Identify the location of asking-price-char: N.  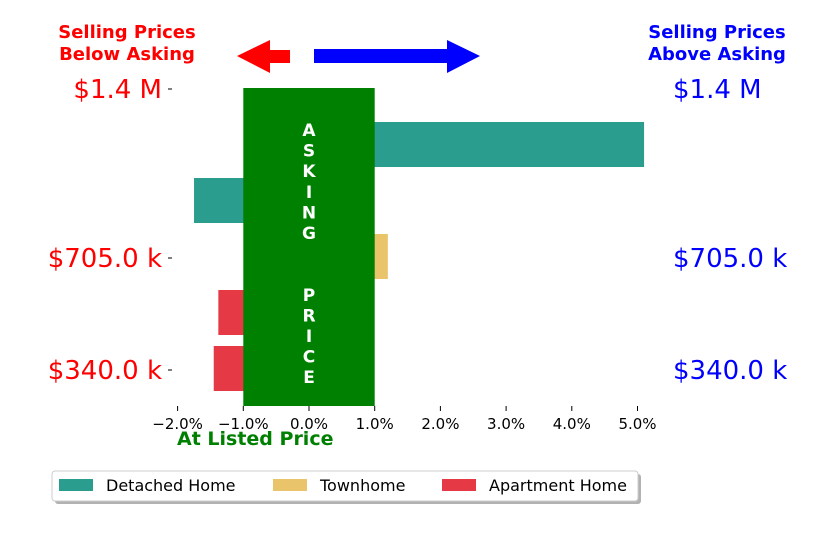
(309, 213).